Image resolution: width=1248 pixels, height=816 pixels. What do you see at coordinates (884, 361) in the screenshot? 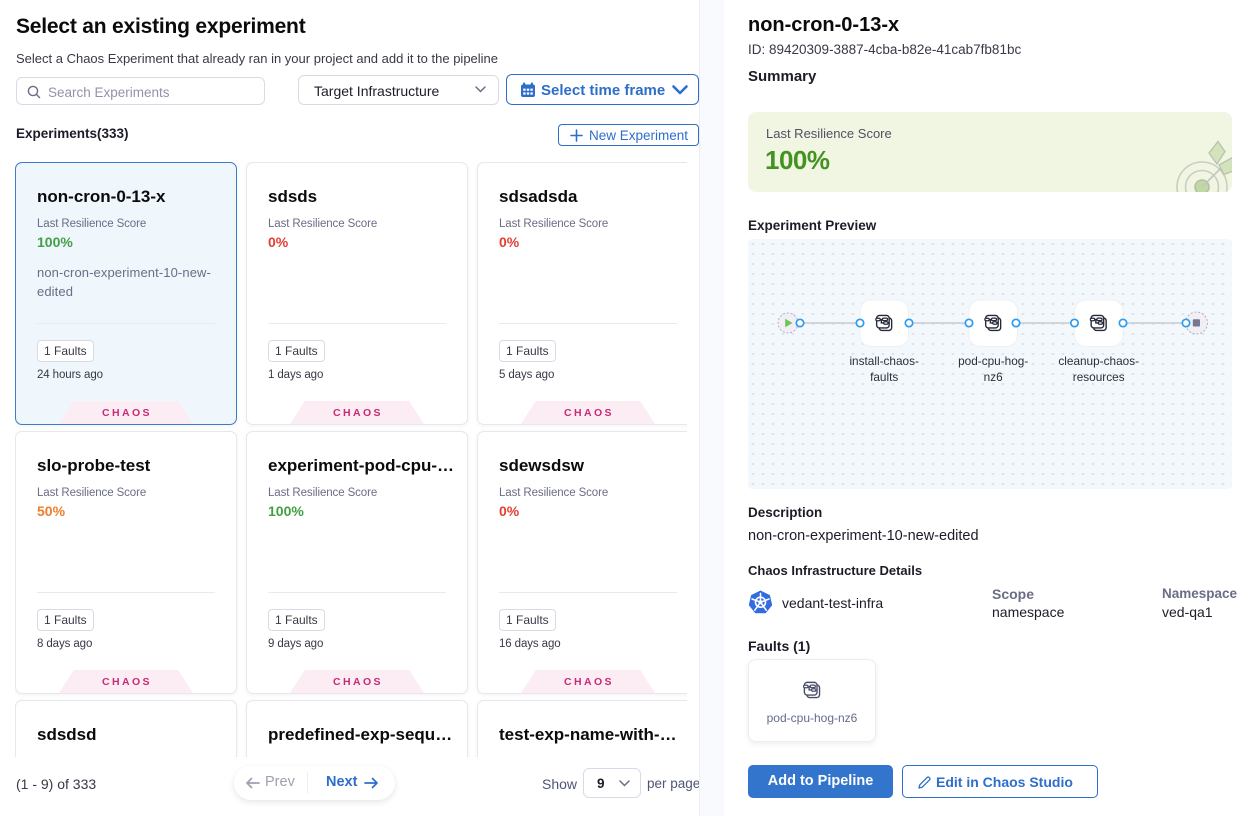
I see `svg-text: install-chaos-` at bounding box center [884, 361].